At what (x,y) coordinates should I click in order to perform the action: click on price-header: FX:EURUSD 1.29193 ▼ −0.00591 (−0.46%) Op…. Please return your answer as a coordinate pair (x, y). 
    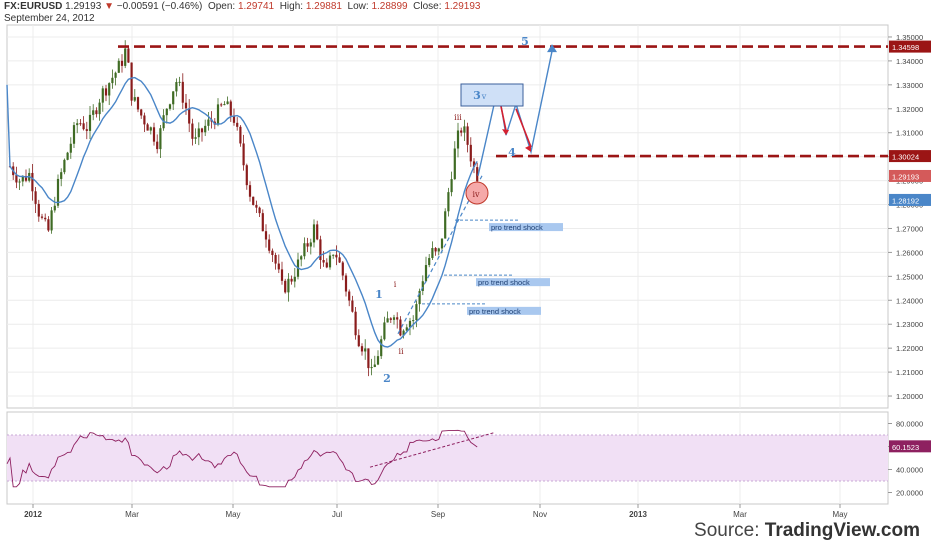
    Looking at the image, I should click on (242, 7).